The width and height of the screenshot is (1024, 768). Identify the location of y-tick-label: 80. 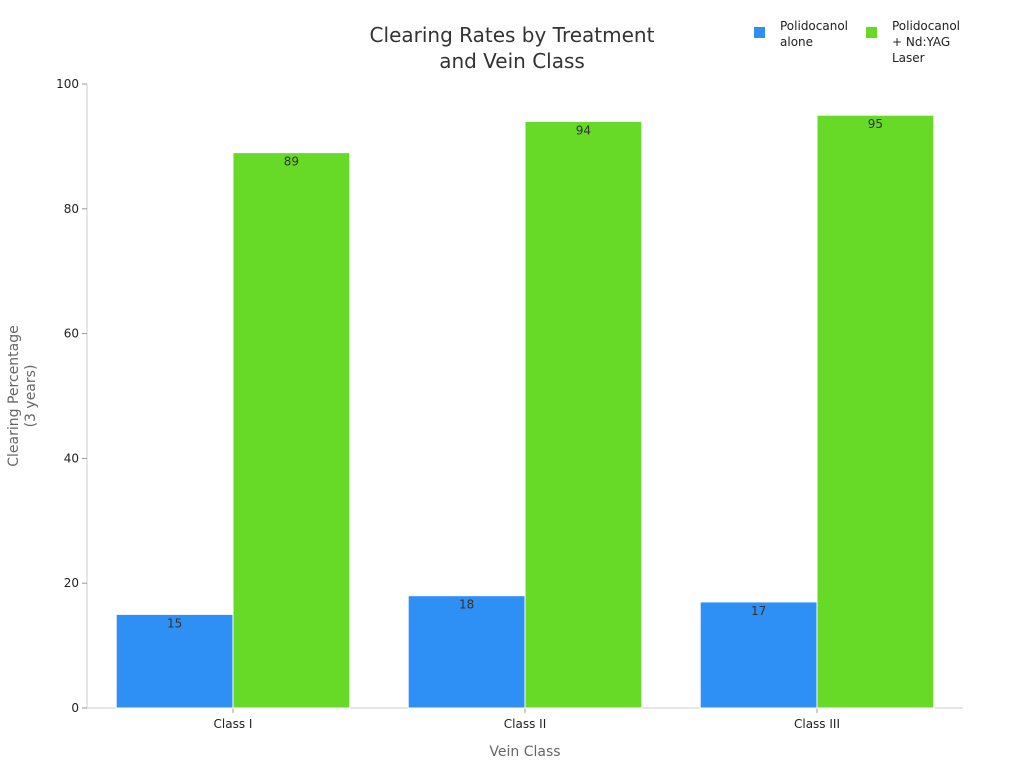
(71, 209).